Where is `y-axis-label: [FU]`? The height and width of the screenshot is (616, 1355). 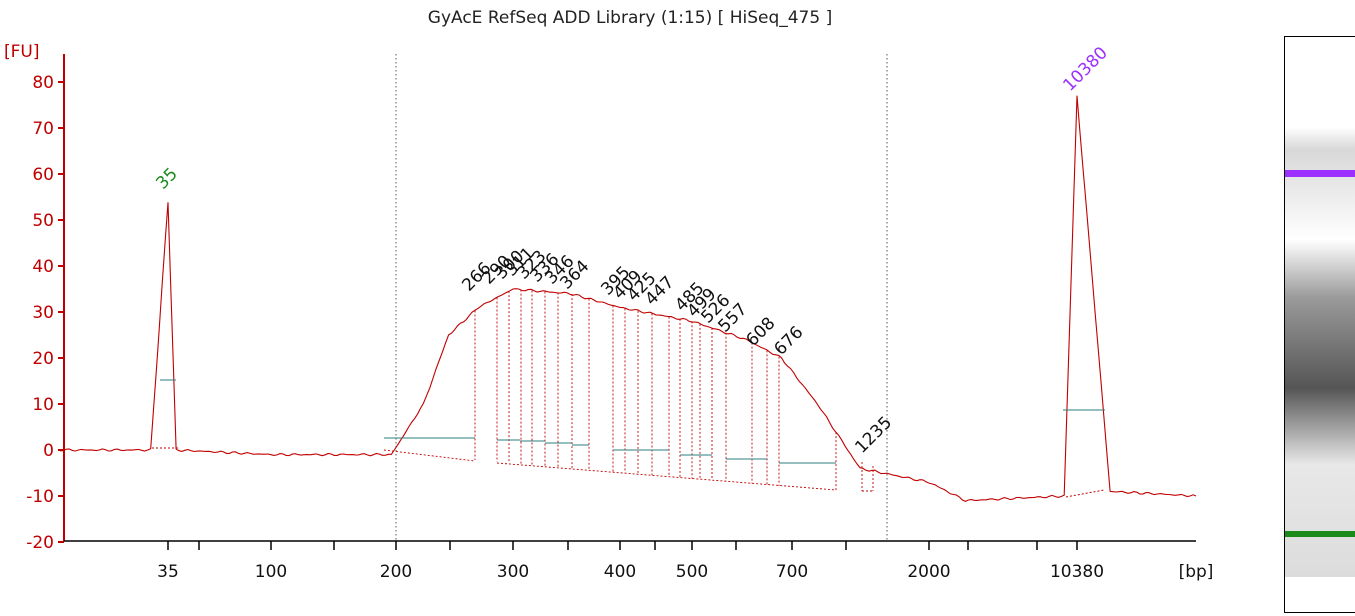 y-axis-label: [FU] is located at coordinates (22, 52).